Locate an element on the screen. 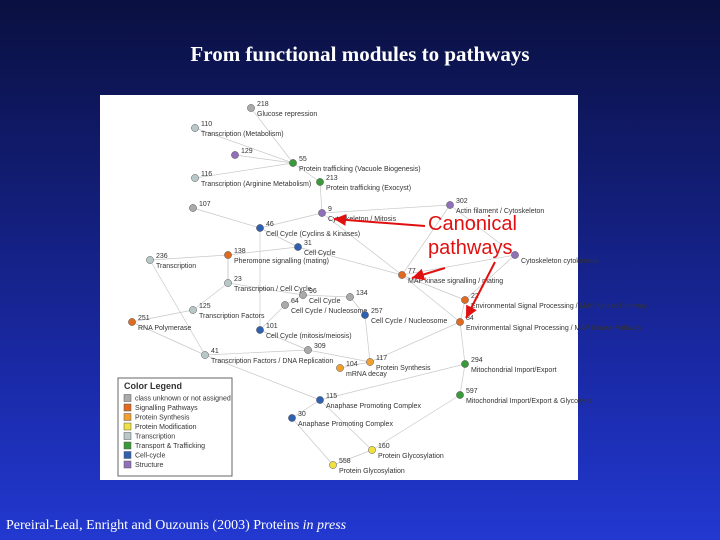  node-label: Protein Synthesis is located at coordinates (403, 368).